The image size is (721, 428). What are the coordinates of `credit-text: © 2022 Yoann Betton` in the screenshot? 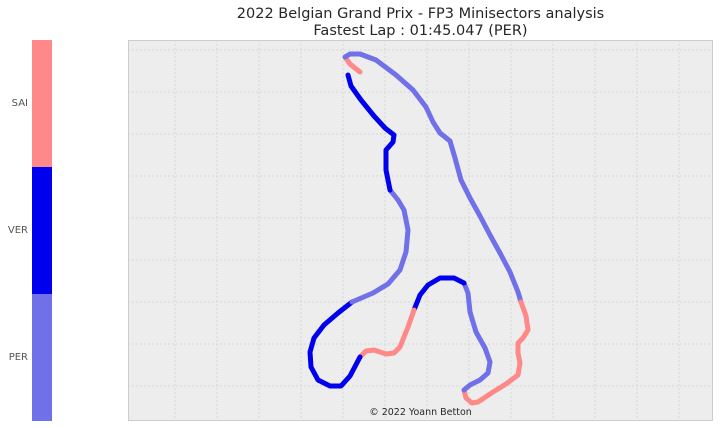 It's located at (420, 412).